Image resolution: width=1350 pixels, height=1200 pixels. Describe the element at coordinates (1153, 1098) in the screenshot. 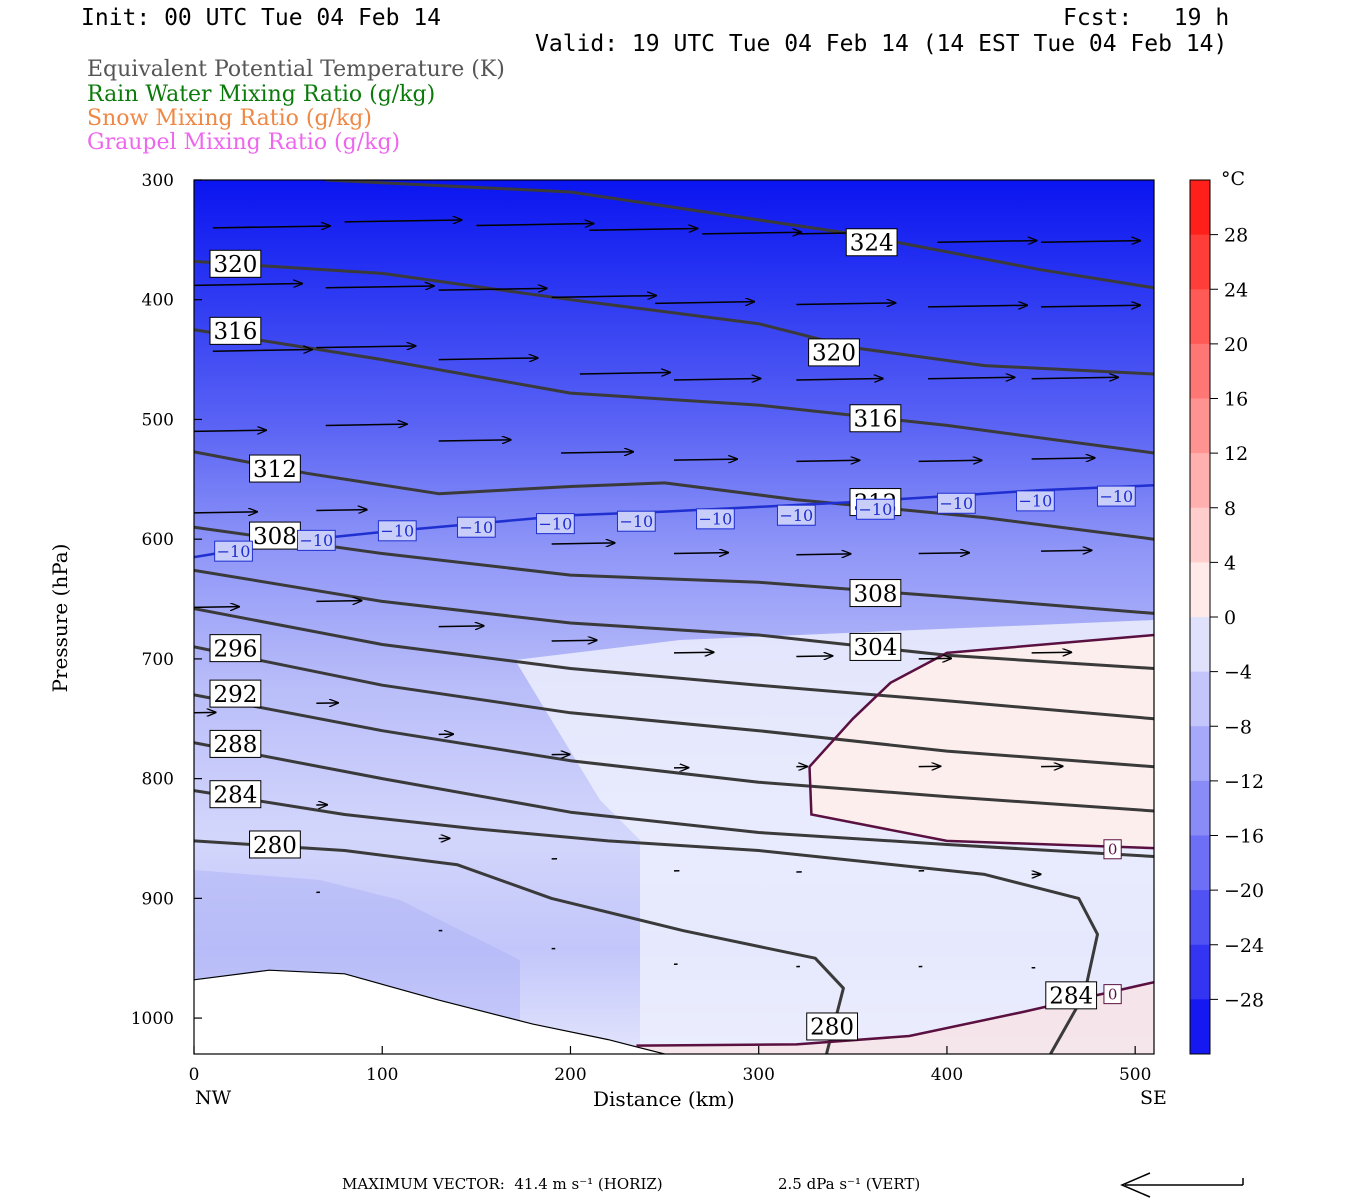

I see `x-end-right-label: SE` at that location.